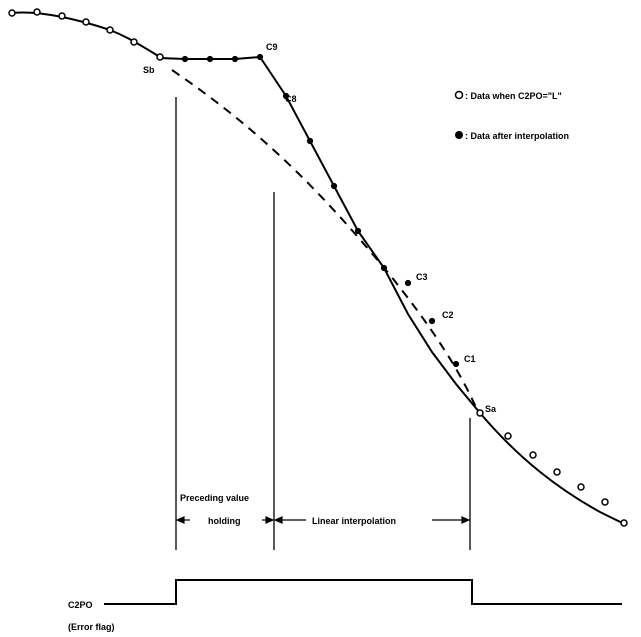  I want to click on open-data-points-right, so click(552, 468).